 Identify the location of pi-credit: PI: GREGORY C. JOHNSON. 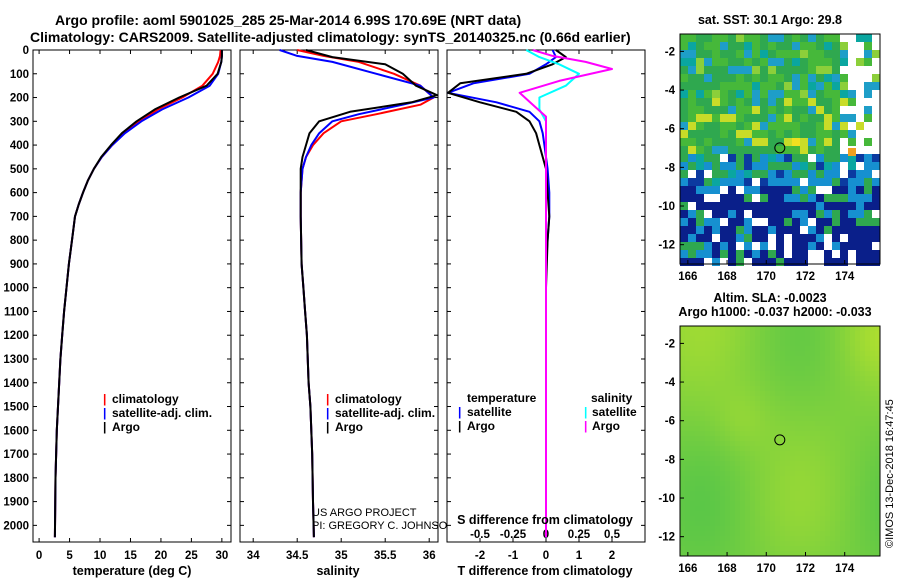
(383, 526).